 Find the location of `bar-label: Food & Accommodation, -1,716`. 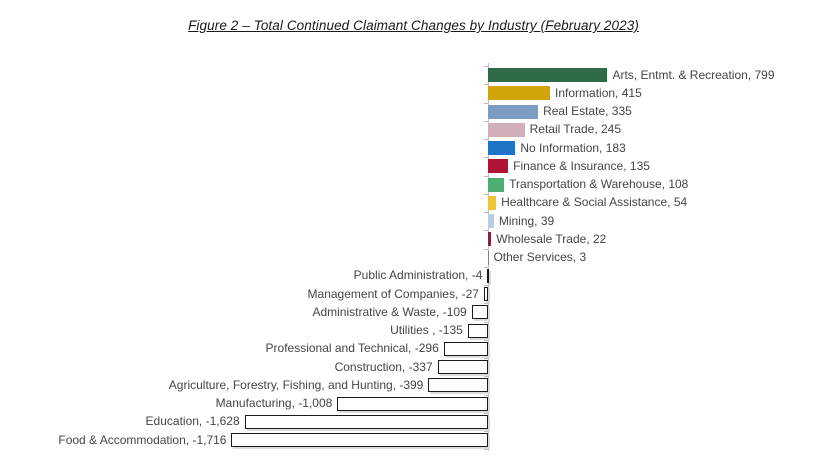

bar-label: Food & Accommodation, -1,716 is located at coordinates (142, 439).